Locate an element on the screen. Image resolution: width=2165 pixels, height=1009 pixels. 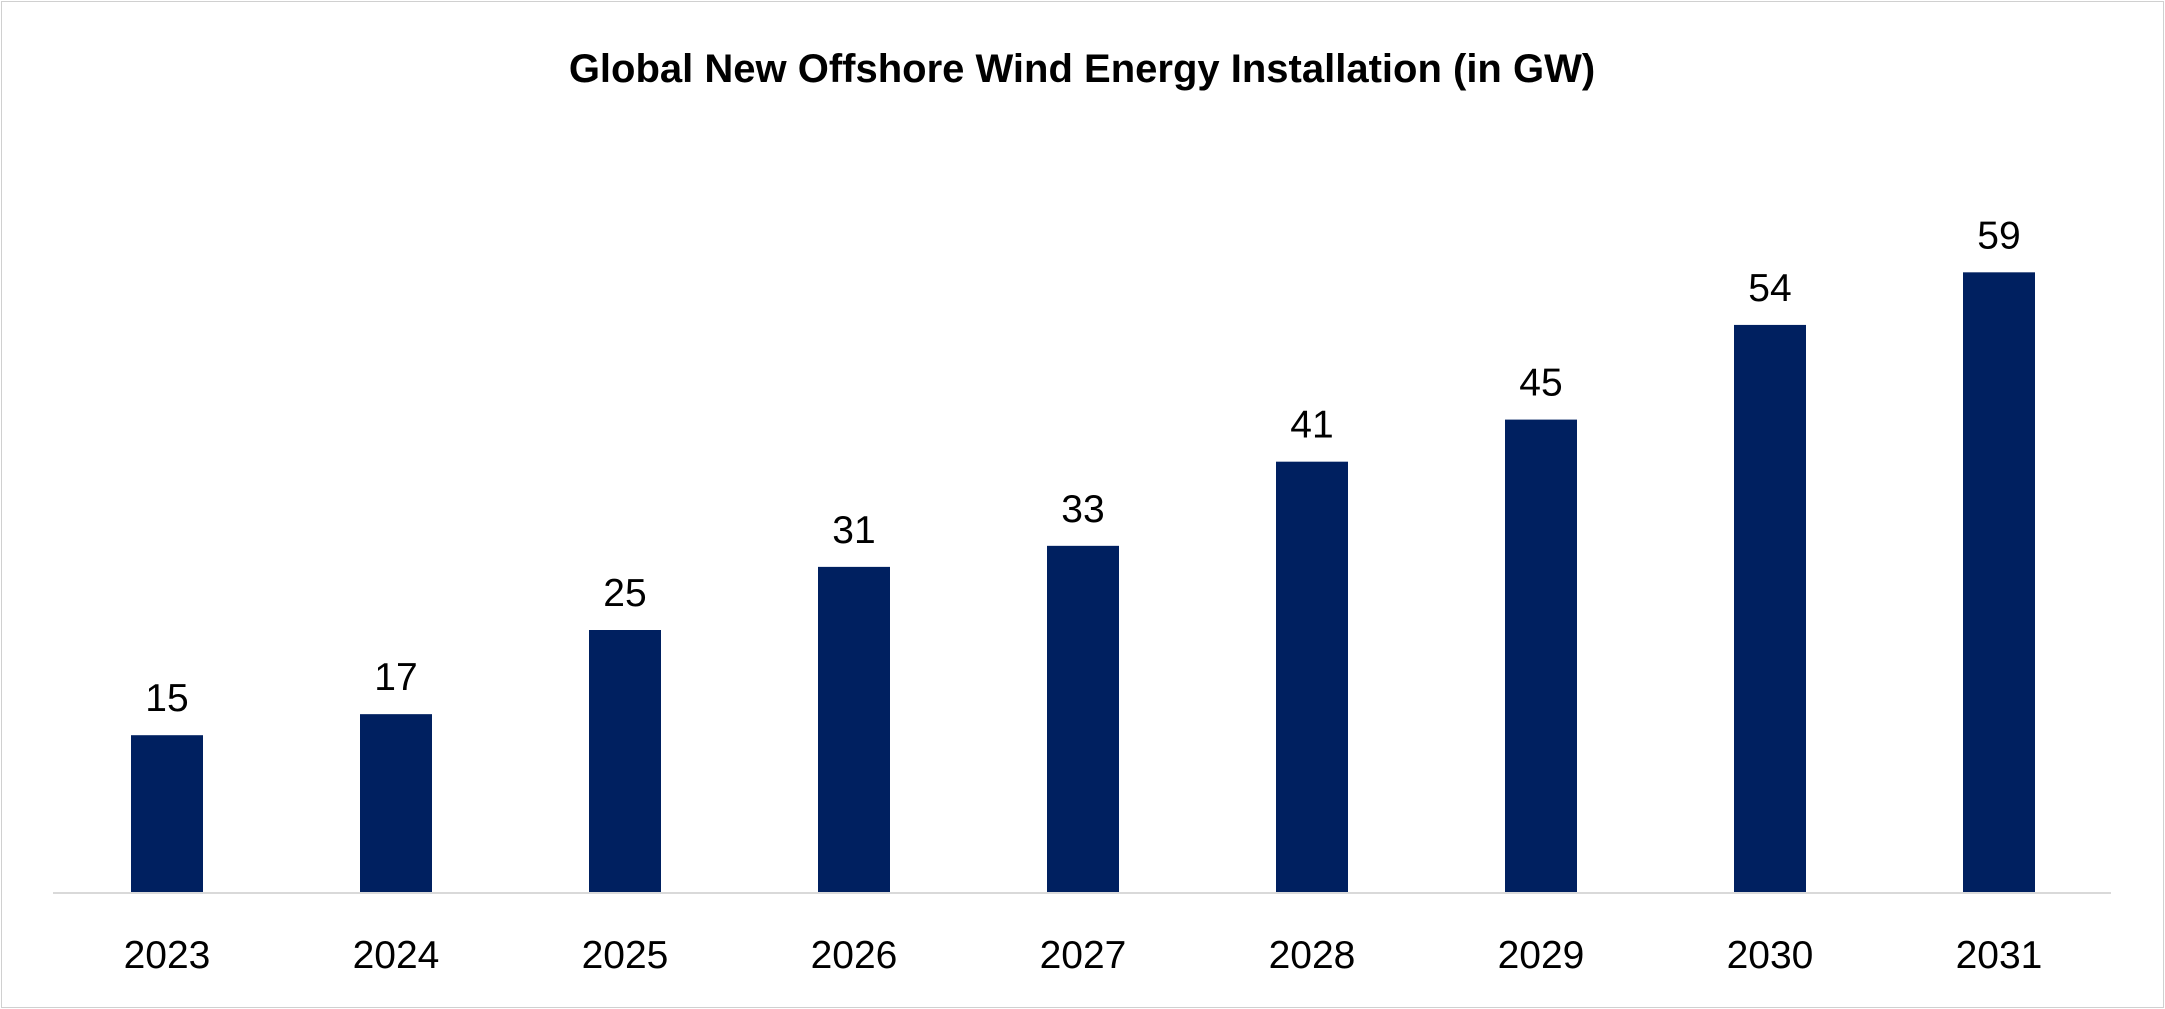
x-tick-label-2023: 2023 is located at coordinates (167, 955).